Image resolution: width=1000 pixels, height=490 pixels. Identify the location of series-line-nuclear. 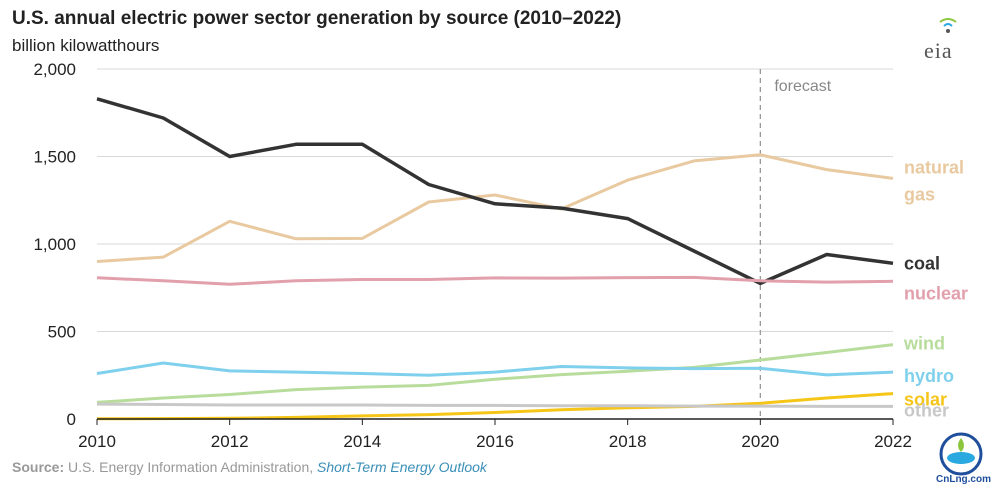
(495, 280).